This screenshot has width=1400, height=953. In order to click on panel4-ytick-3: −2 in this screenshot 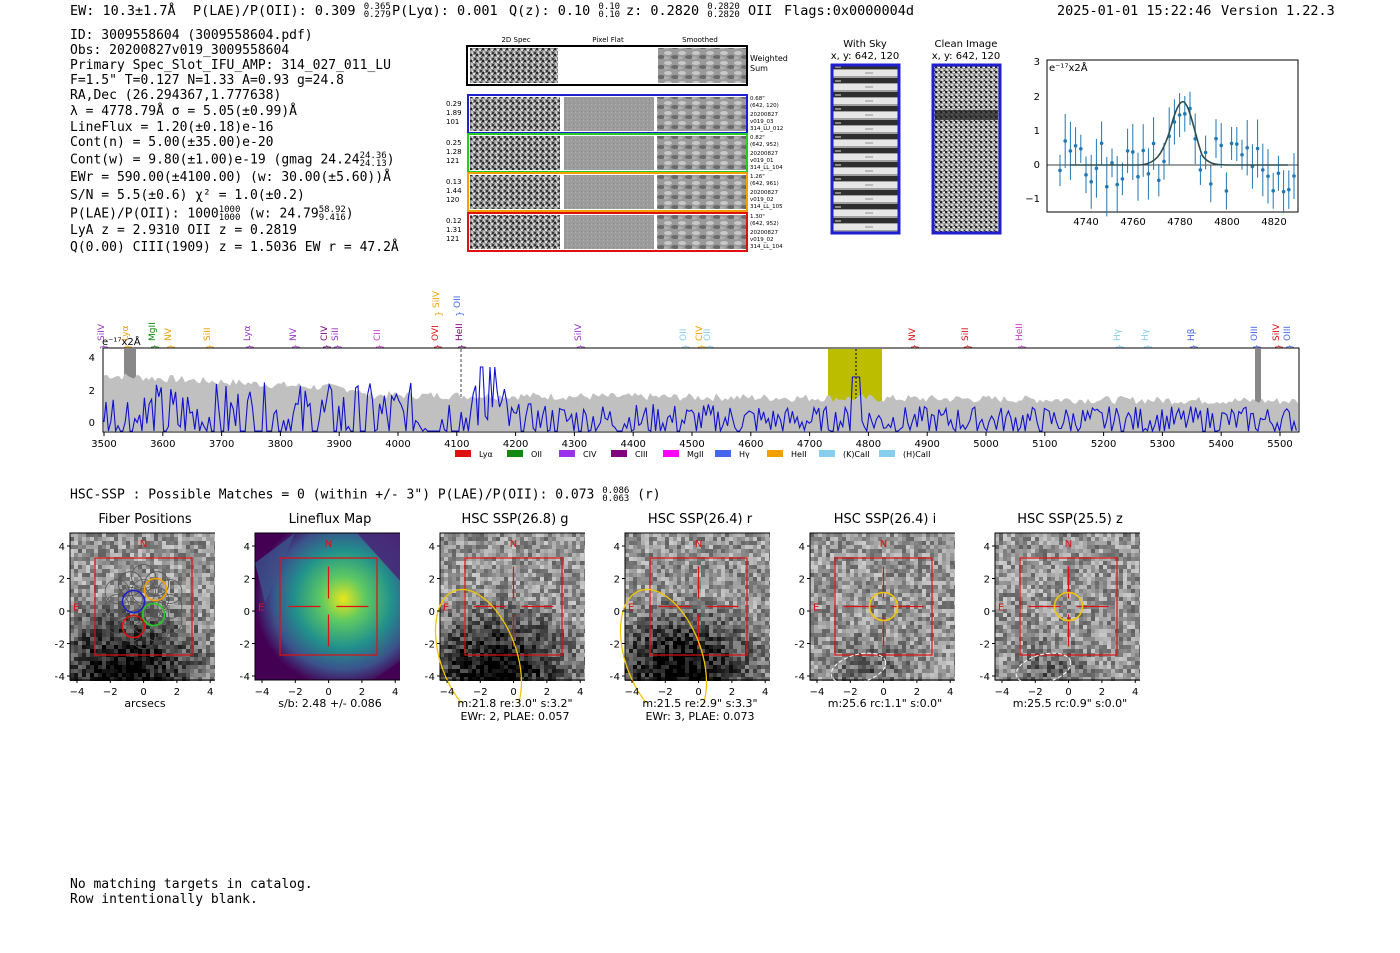, I will do `click(800, 645)`.